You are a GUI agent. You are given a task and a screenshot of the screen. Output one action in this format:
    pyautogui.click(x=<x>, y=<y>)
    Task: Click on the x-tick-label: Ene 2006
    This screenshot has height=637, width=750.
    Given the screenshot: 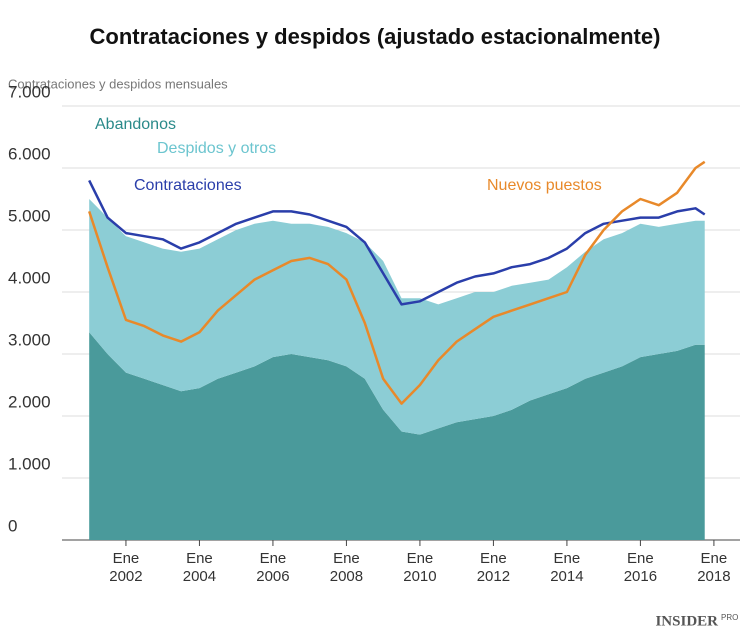 What is the action you would take?
    pyautogui.click(x=273, y=567)
    